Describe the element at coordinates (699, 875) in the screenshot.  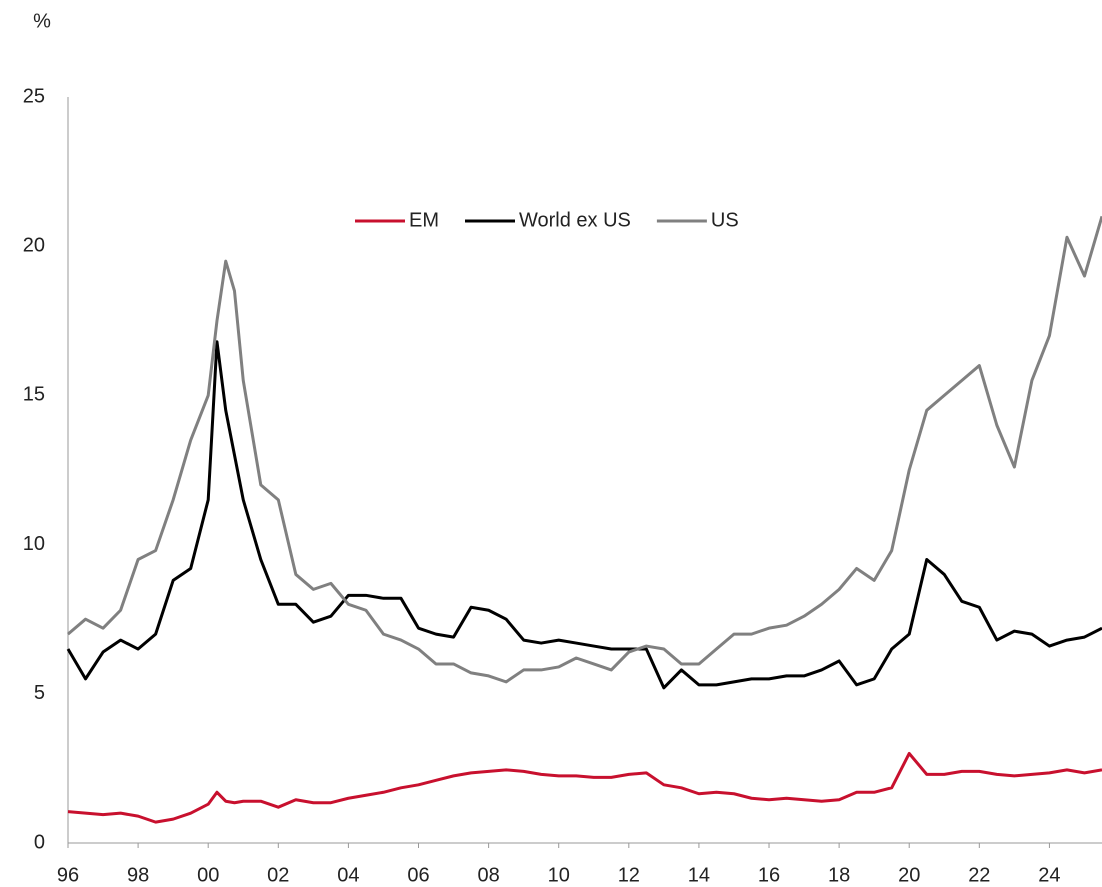
I see `x-tick-label: 14` at that location.